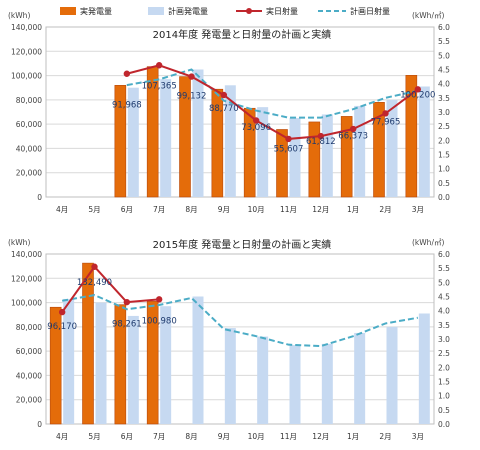  What do you see at coordinates (272, 102) in the screenshot?
I see `line-actual-irradiation` at bounding box center [272, 102].